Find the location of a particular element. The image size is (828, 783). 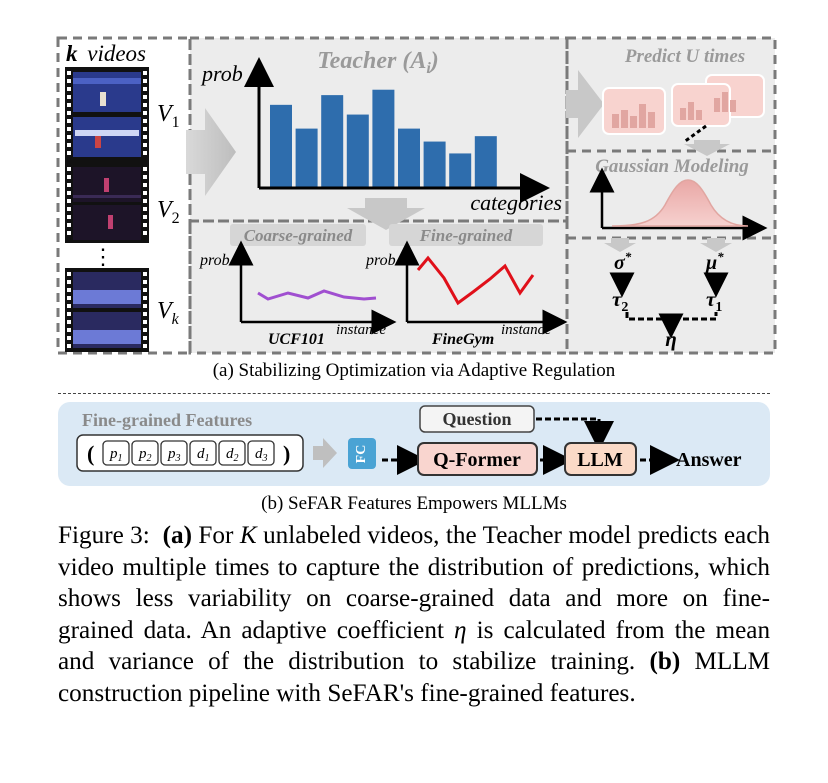

tau-2: τ2 is located at coordinates (620, 301).